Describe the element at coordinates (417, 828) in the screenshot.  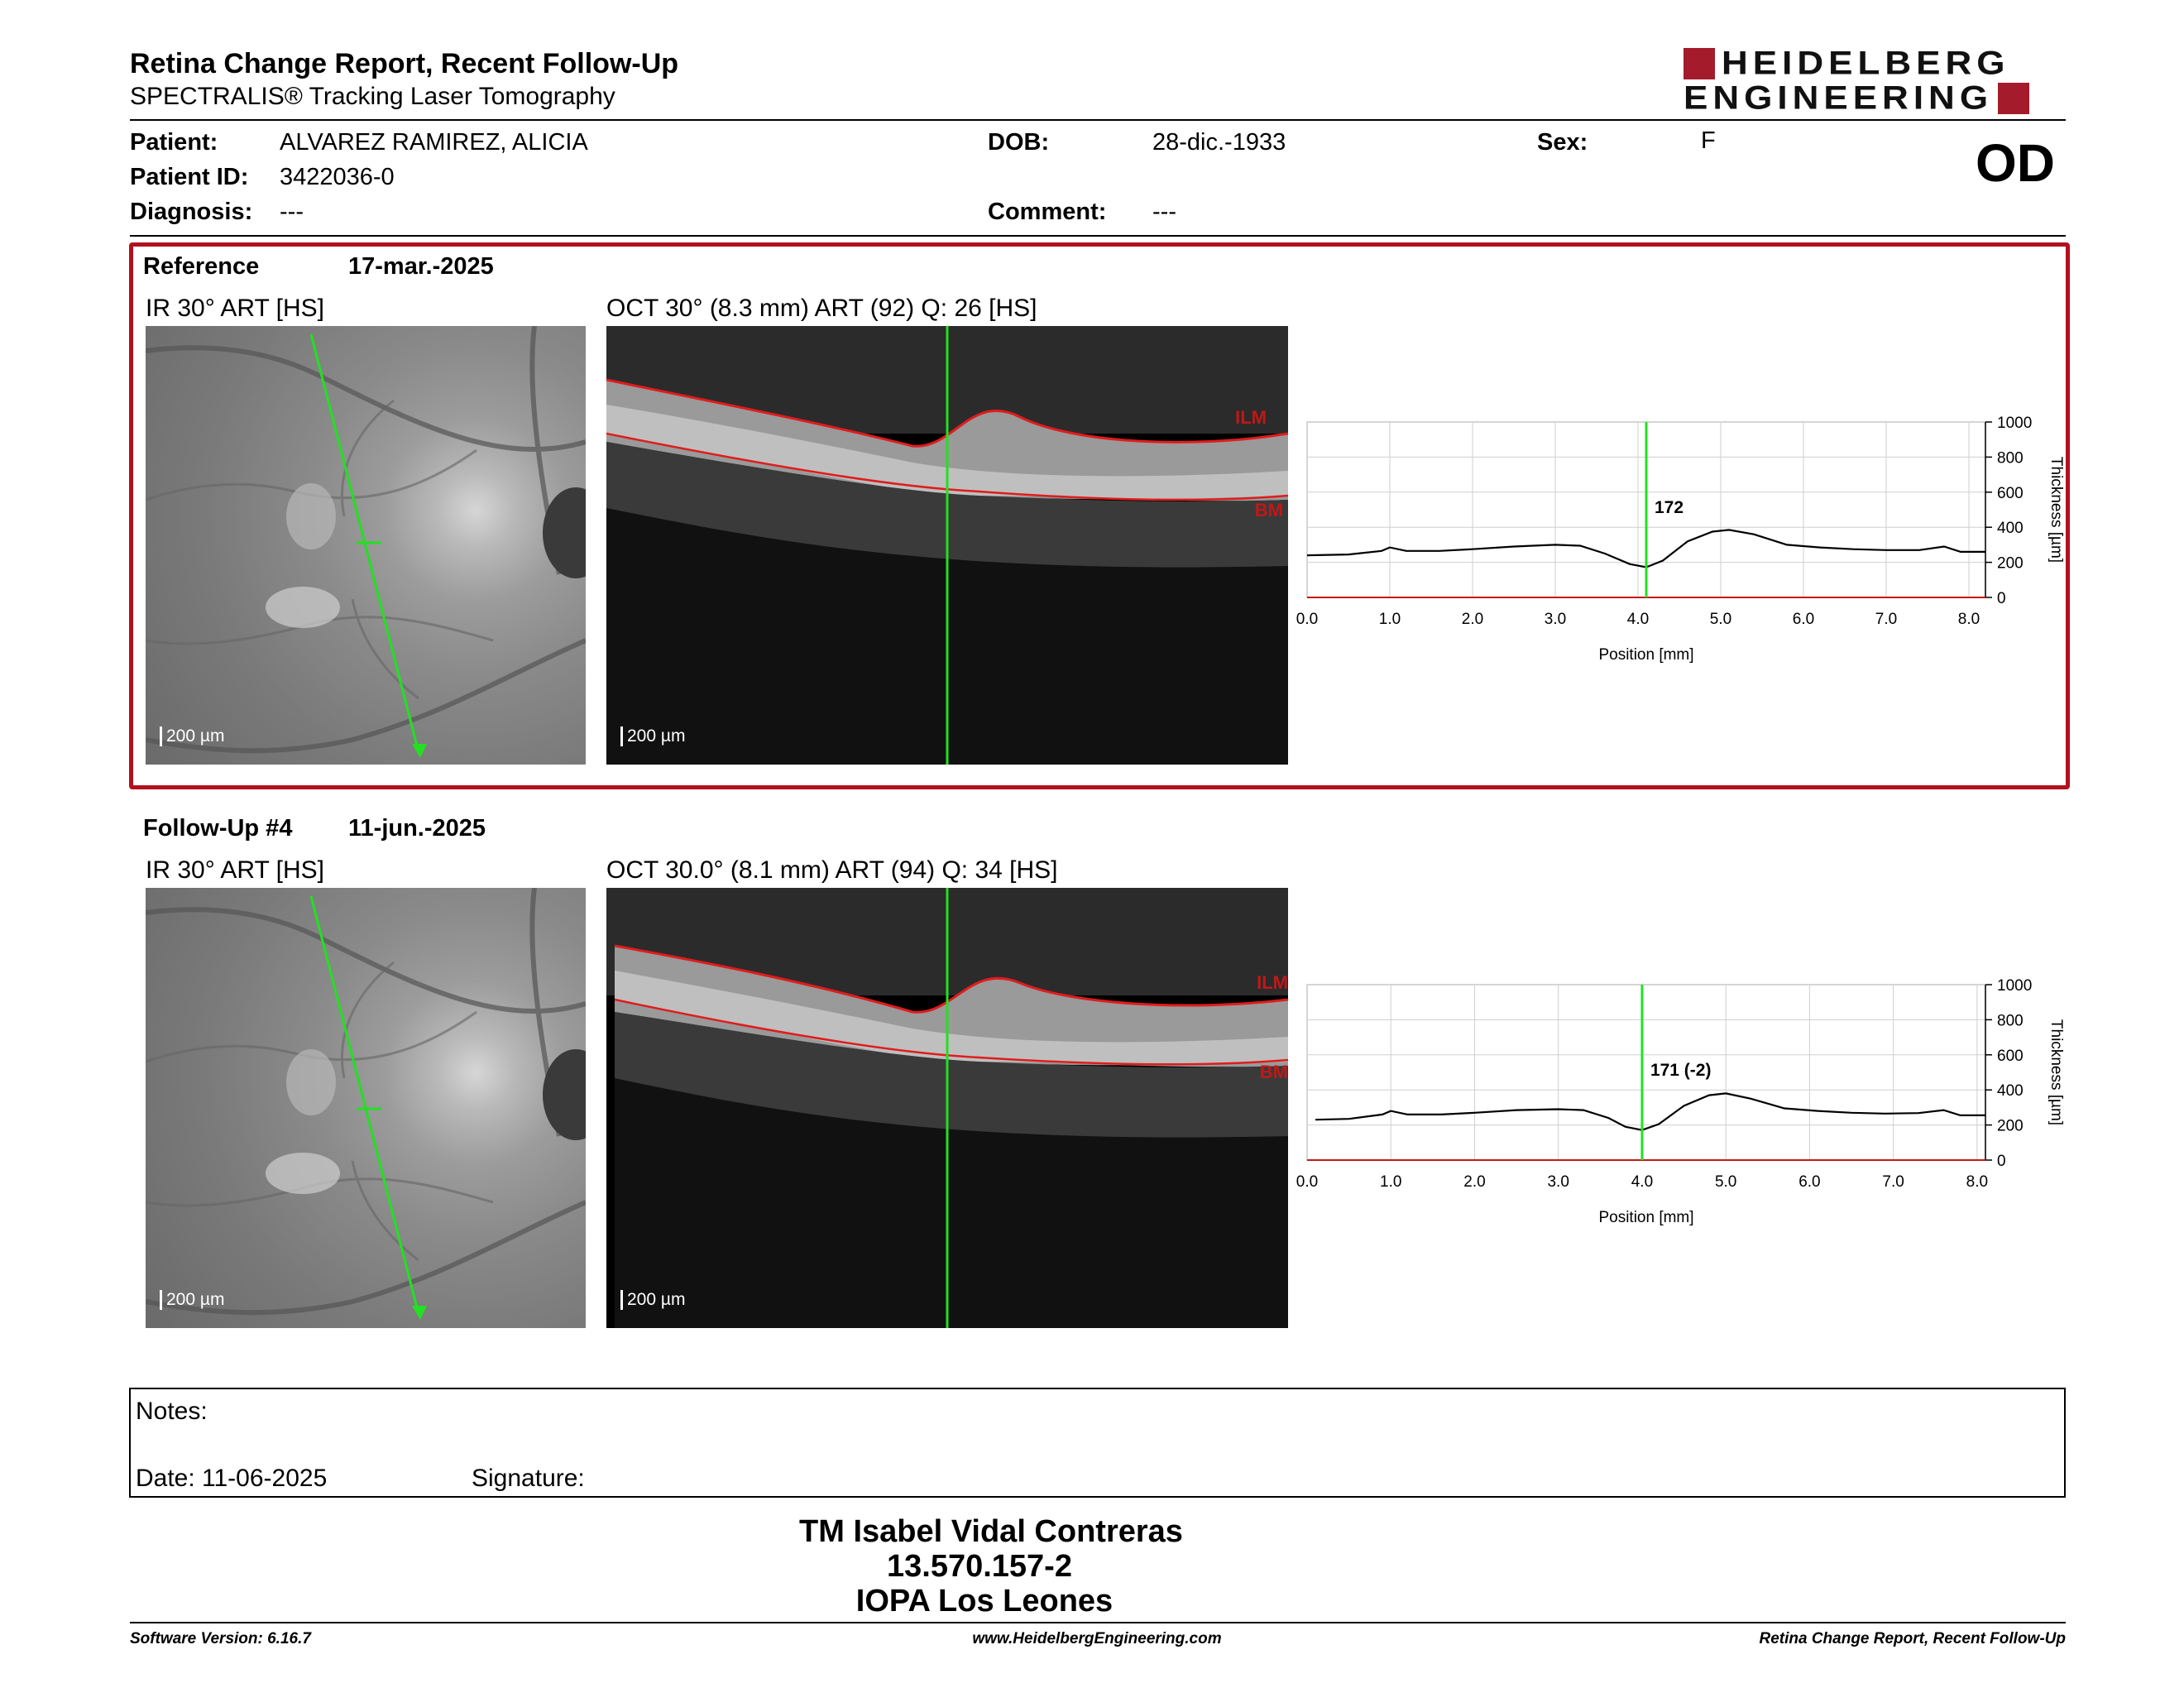
I see `followup-date: 11-jun.-2025` at that location.